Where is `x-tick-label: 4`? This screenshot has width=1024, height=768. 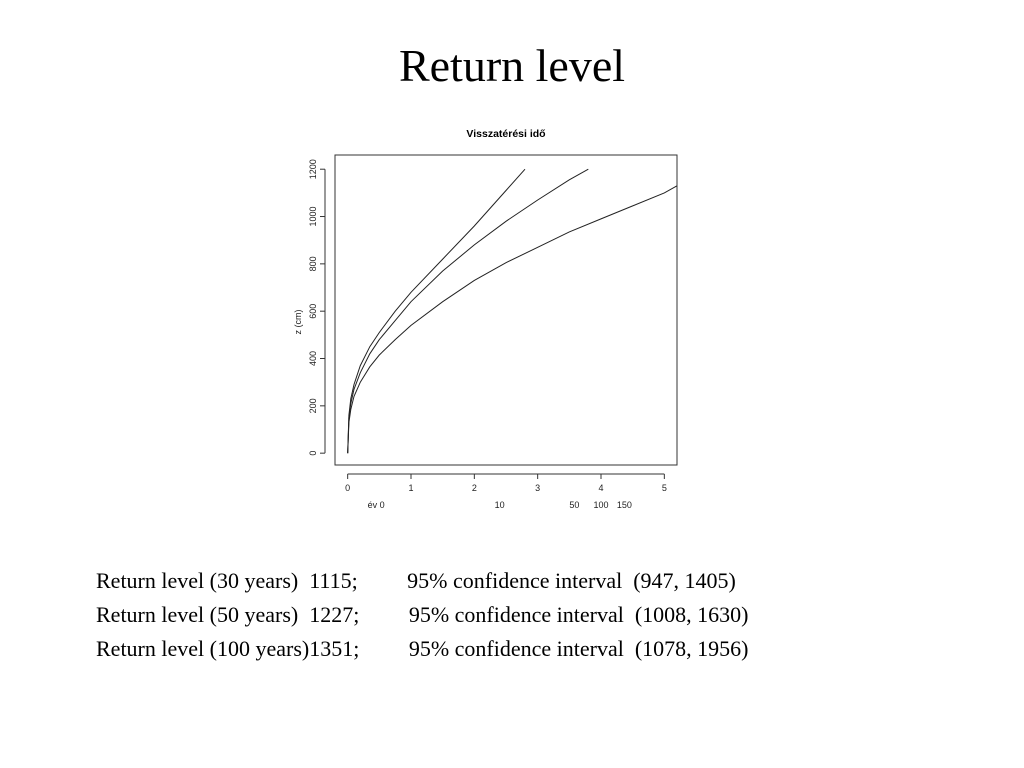
x-tick-label: 4 is located at coordinates (600, 488).